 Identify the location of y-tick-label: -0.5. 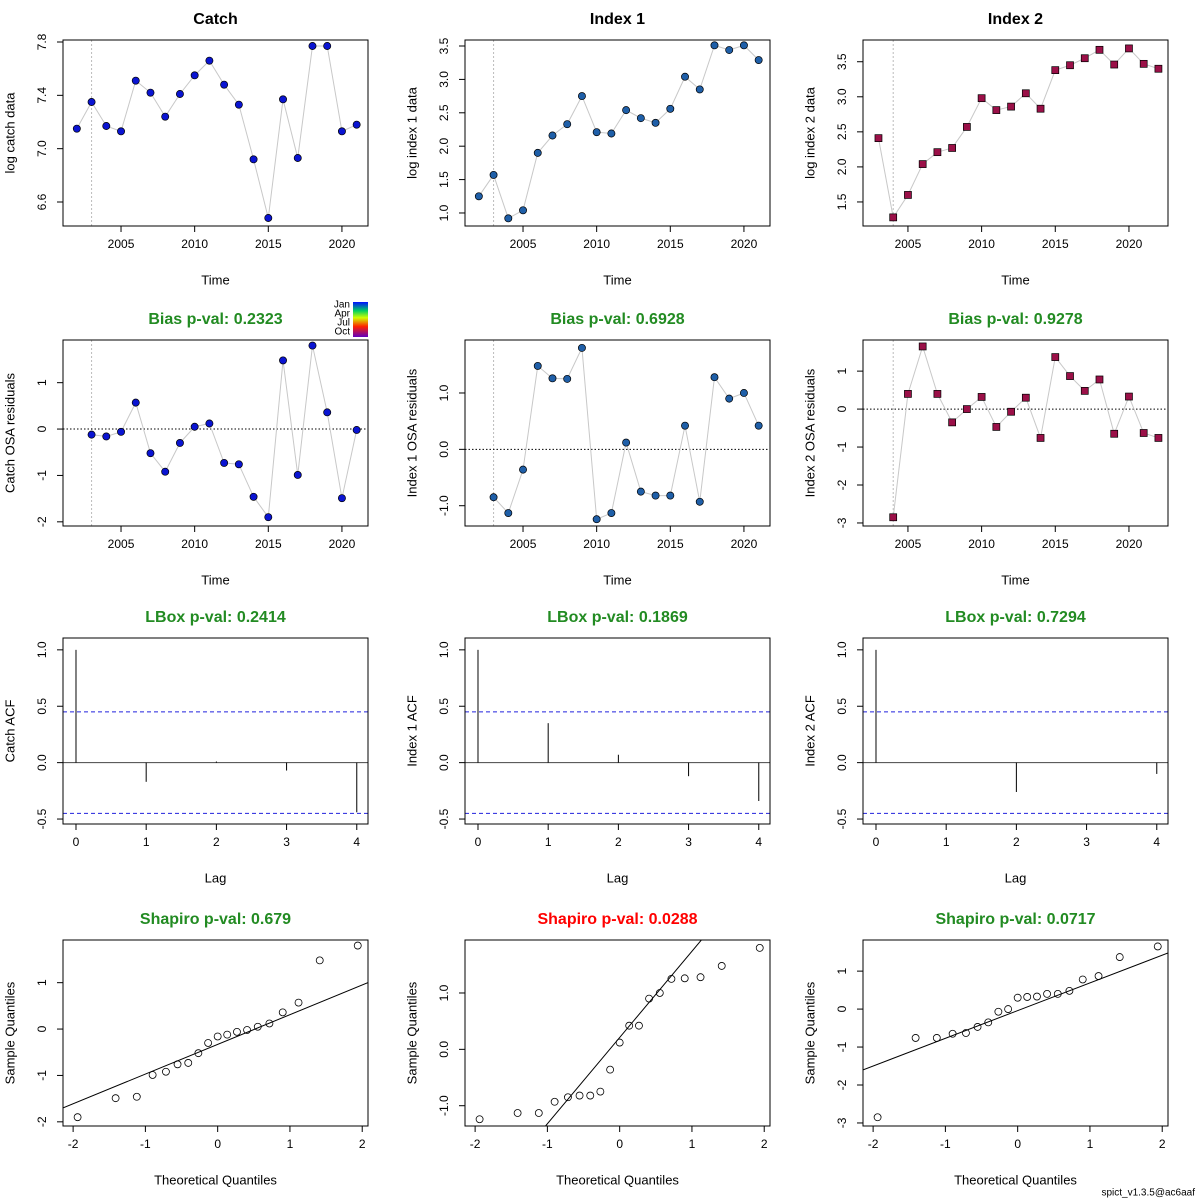
(444, 818).